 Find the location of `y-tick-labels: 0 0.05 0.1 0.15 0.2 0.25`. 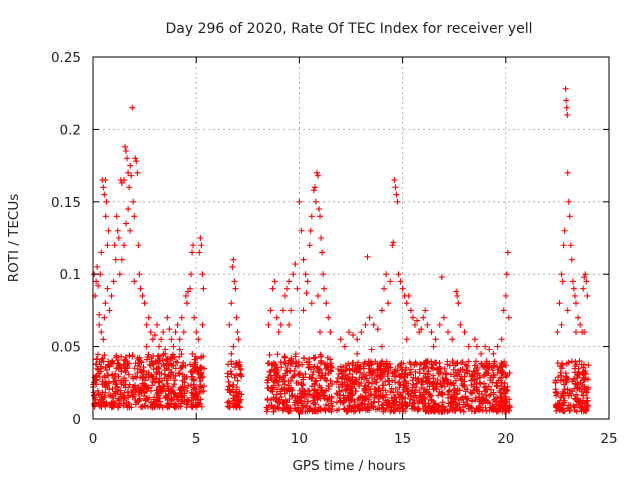

y-tick-labels: 0 0.05 0.1 0.15 0.2 0.25 is located at coordinates (66, 239).